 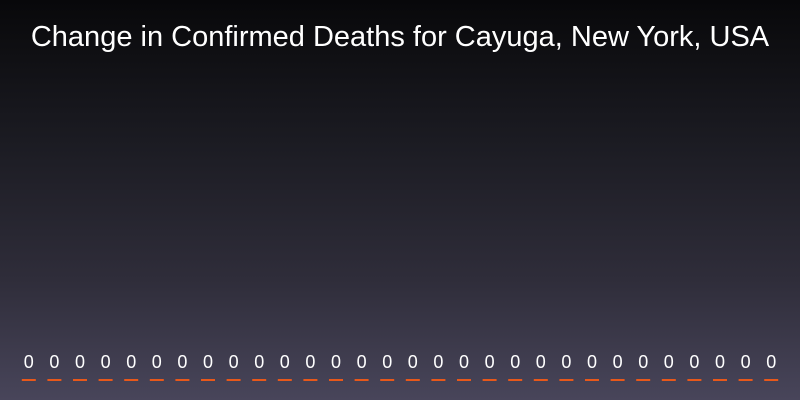 What do you see at coordinates (541, 362) in the screenshot?
I see `bar-value-label-21: 0` at bounding box center [541, 362].